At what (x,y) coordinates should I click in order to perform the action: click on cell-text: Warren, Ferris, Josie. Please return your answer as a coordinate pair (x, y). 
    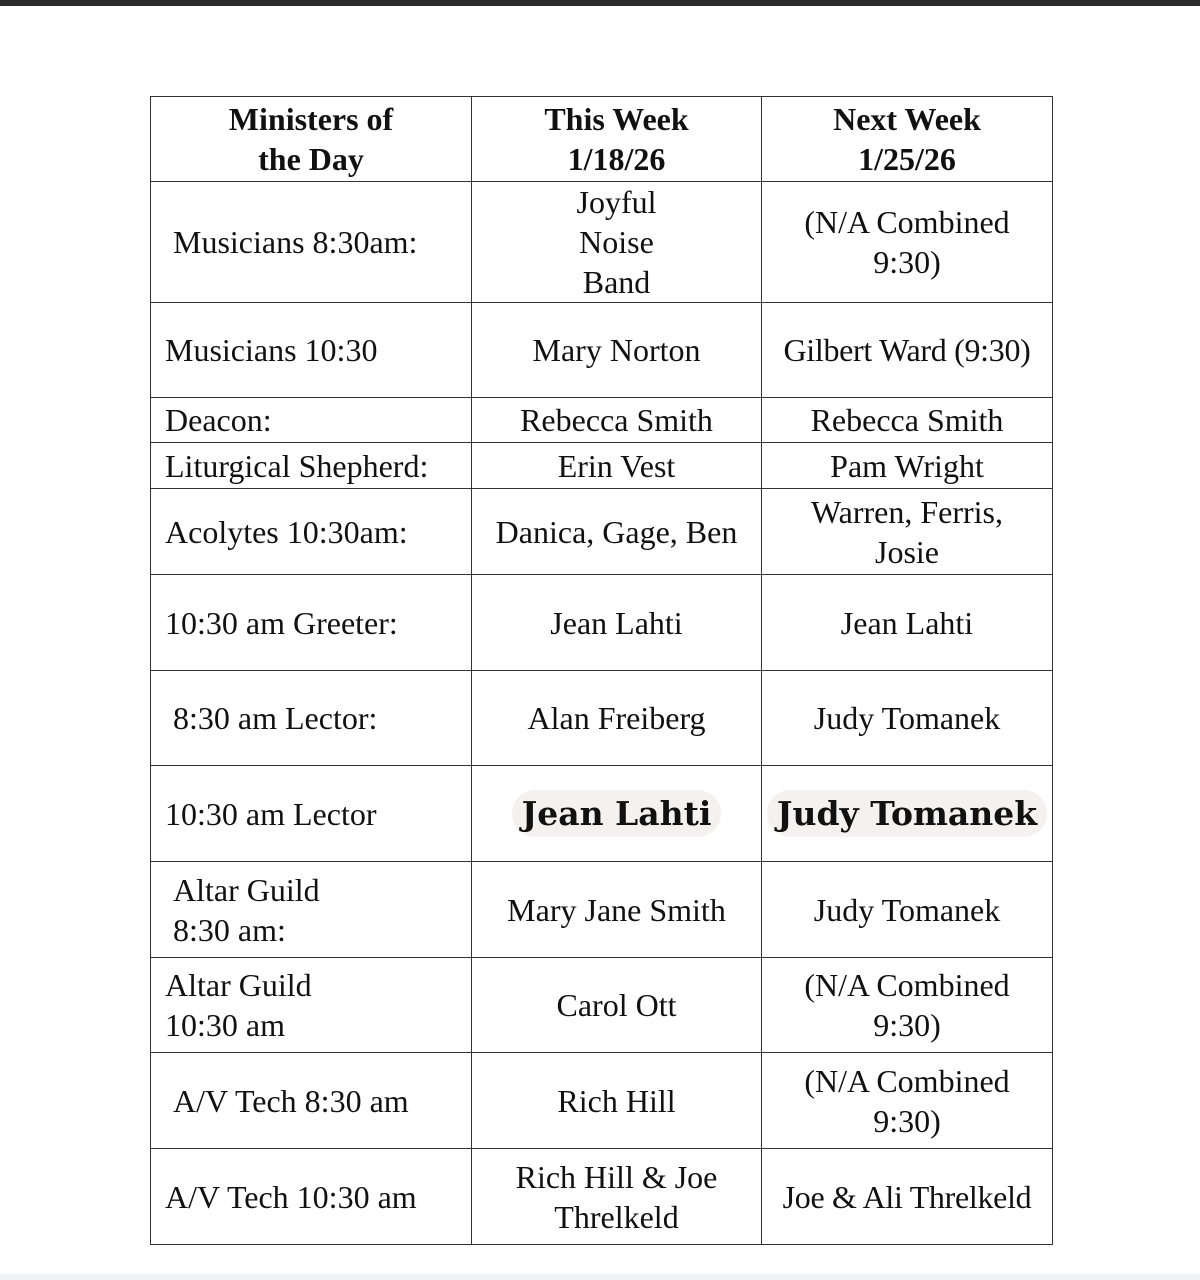
    Looking at the image, I should click on (906, 531).